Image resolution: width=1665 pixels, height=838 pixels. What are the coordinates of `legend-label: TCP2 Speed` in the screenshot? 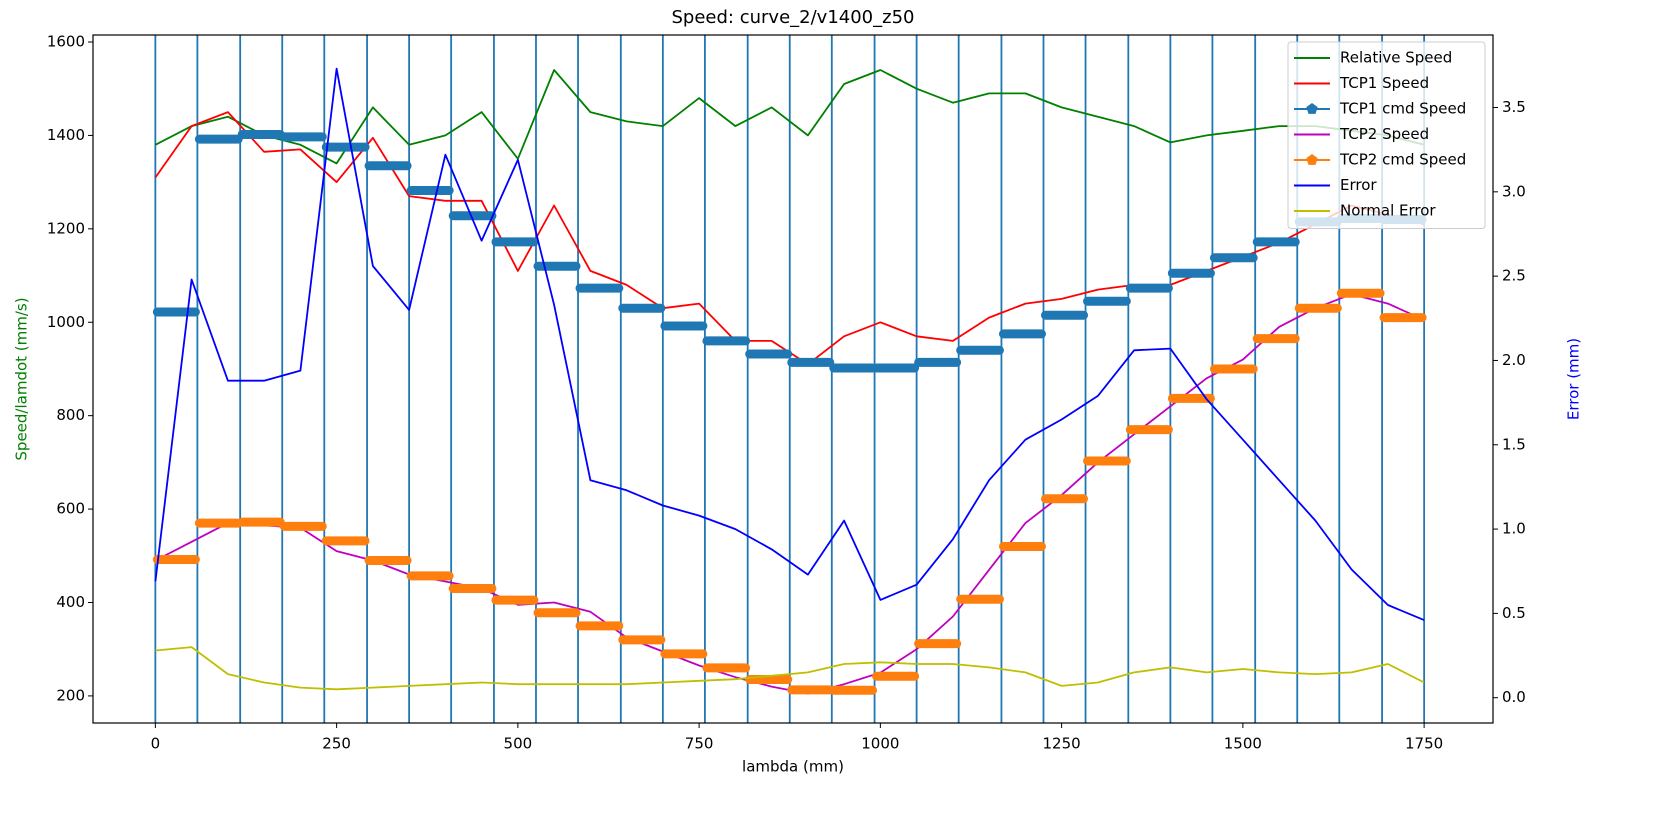 It's located at (1384, 134).